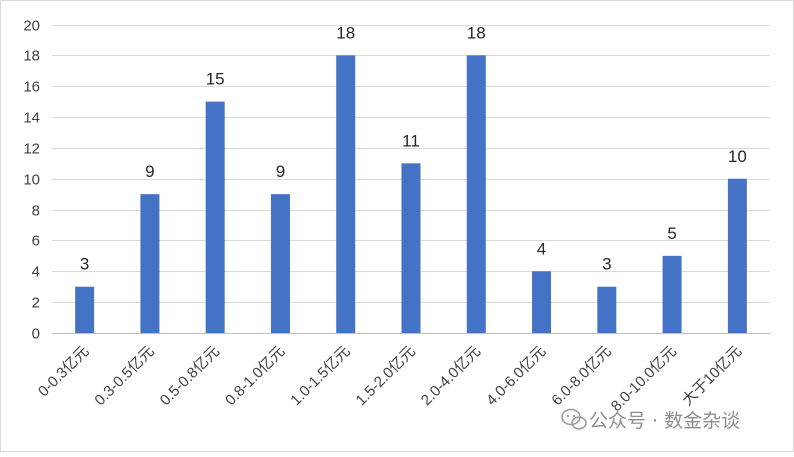  What do you see at coordinates (31, 26) in the screenshot?
I see `y-tick-label: 20` at bounding box center [31, 26].